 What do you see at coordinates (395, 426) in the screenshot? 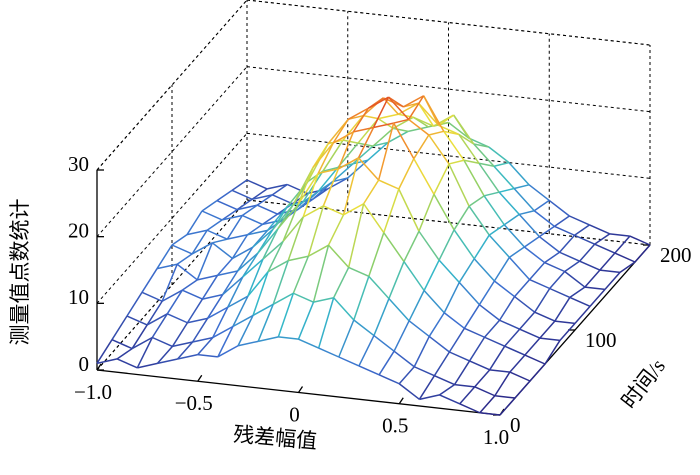
I see `x-tick-label: 0.5` at bounding box center [395, 426].